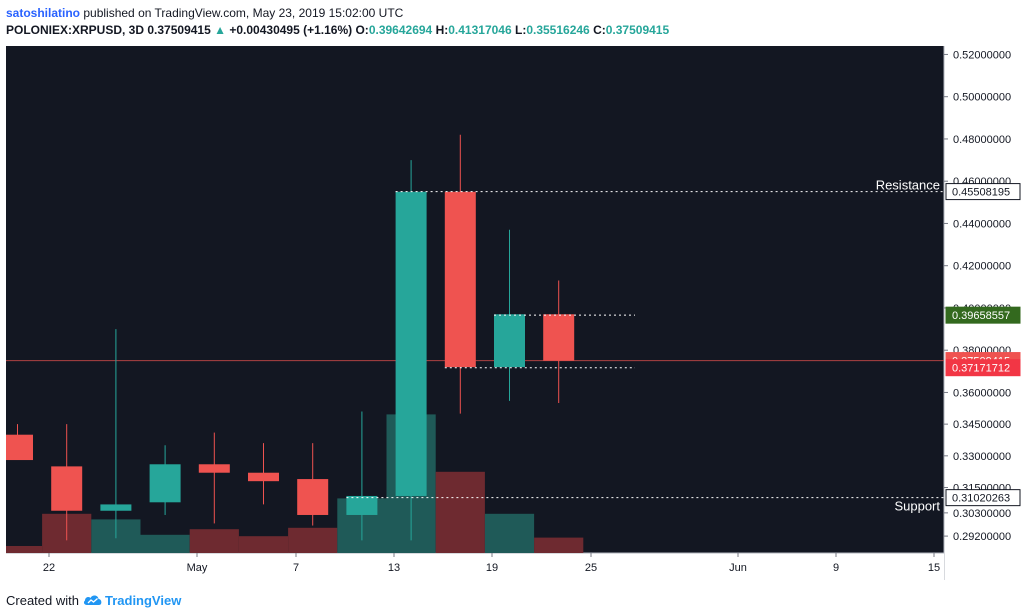  Describe the element at coordinates (394, 568) in the screenshot. I see `x-tick-label: 13` at that location.